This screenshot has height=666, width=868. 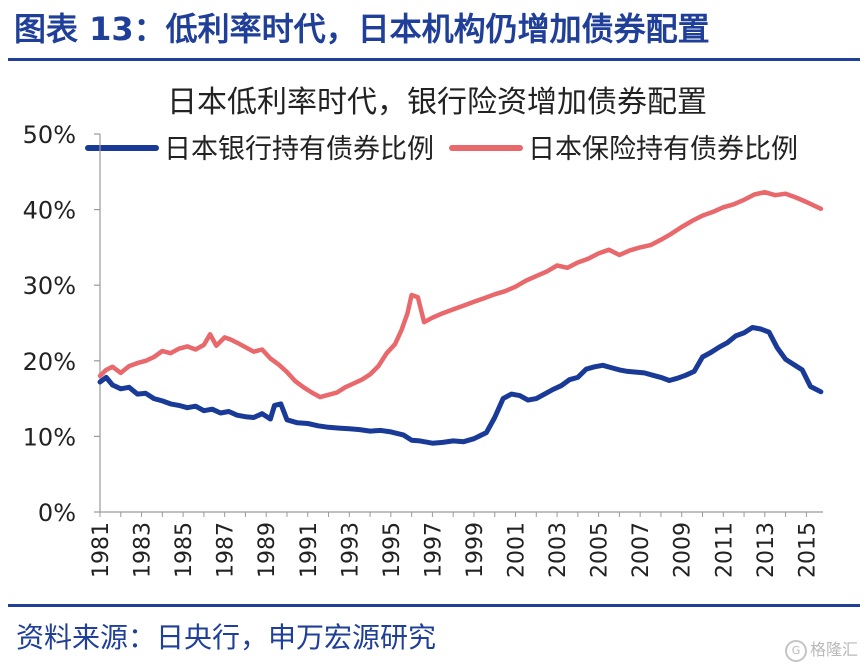 I want to click on y-tick-label: 10%, so click(x=49, y=437).